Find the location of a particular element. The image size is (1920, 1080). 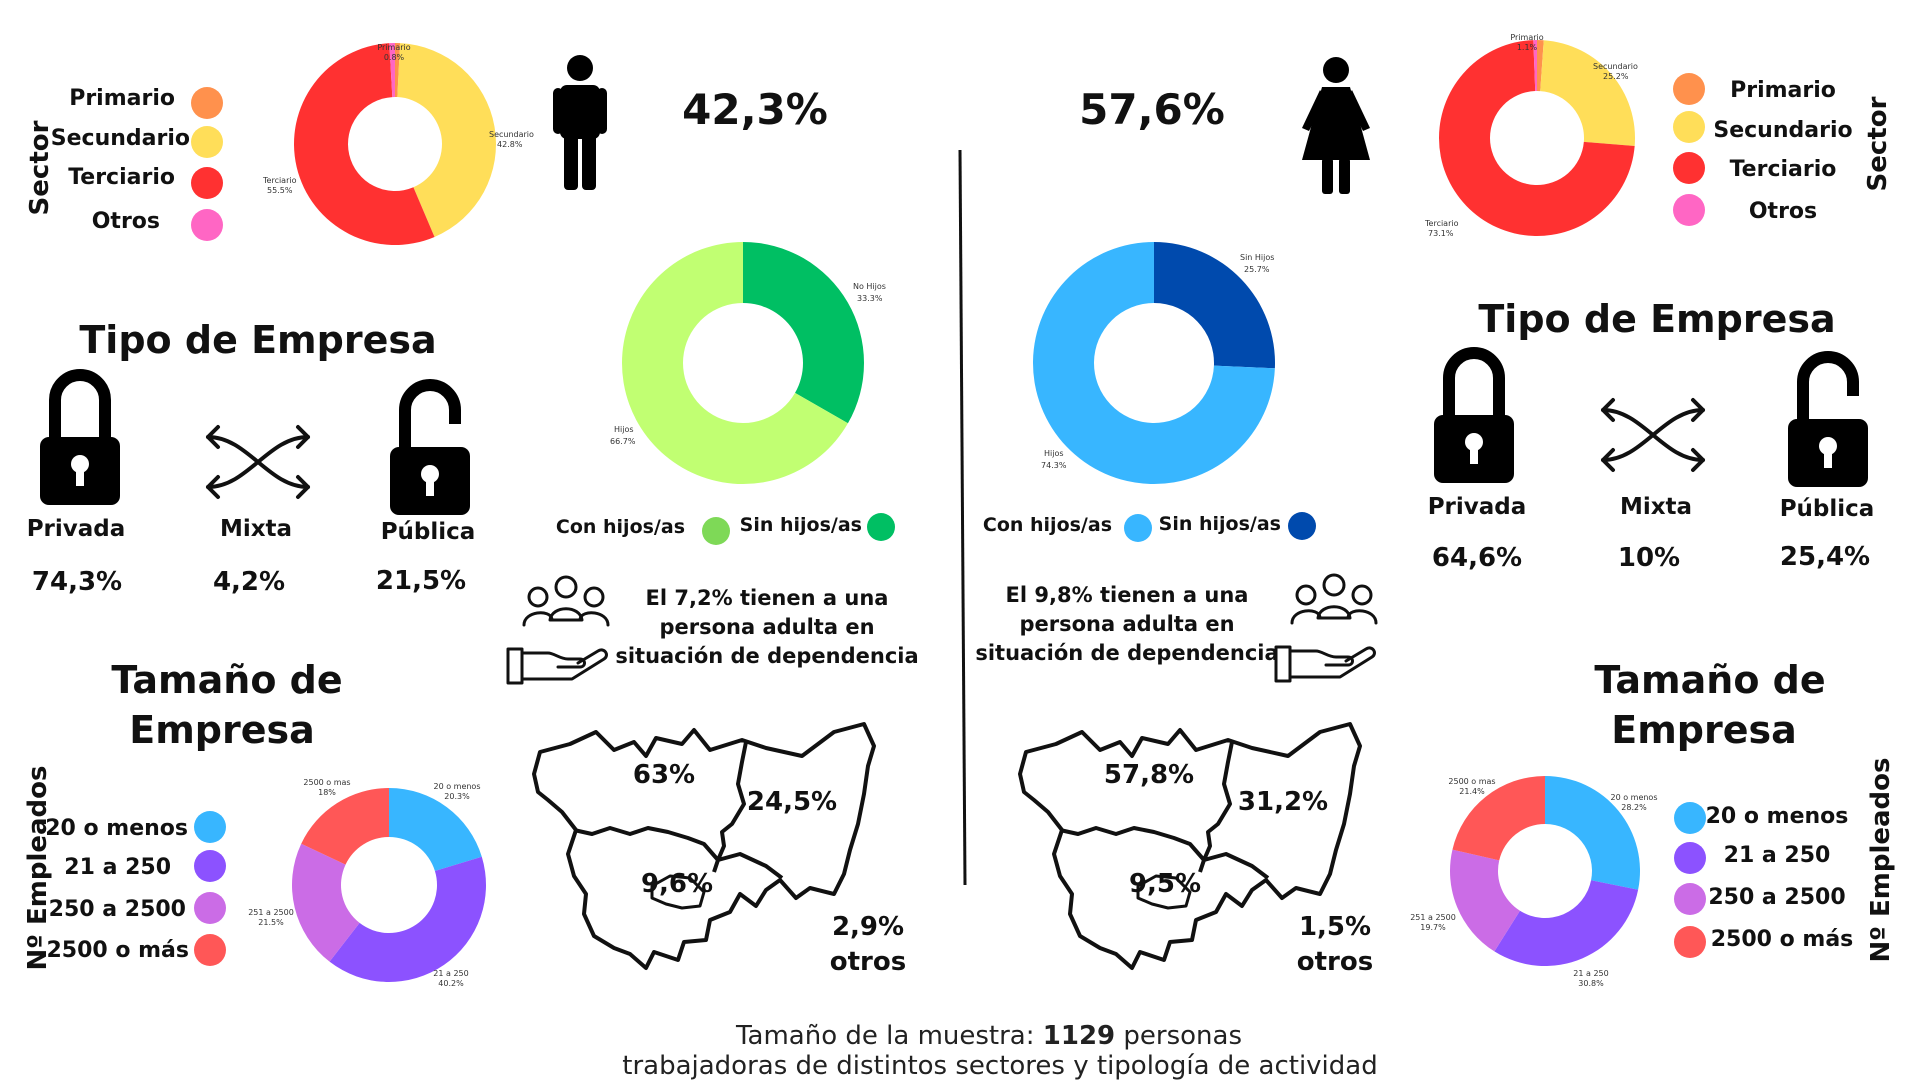

map-men-c: 9,6% is located at coordinates (677, 884).